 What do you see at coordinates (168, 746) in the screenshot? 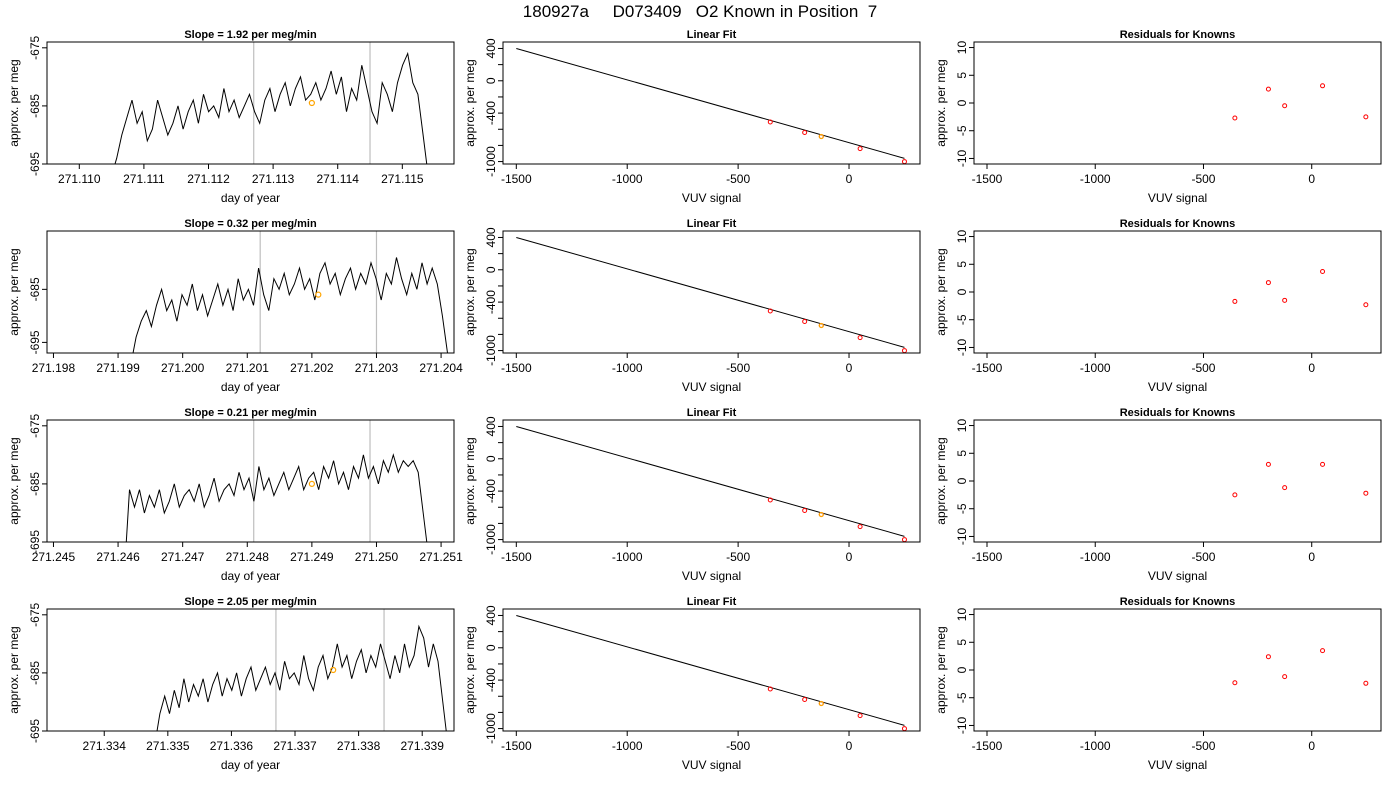
I see `x-tick-label: 271.335` at bounding box center [168, 746].